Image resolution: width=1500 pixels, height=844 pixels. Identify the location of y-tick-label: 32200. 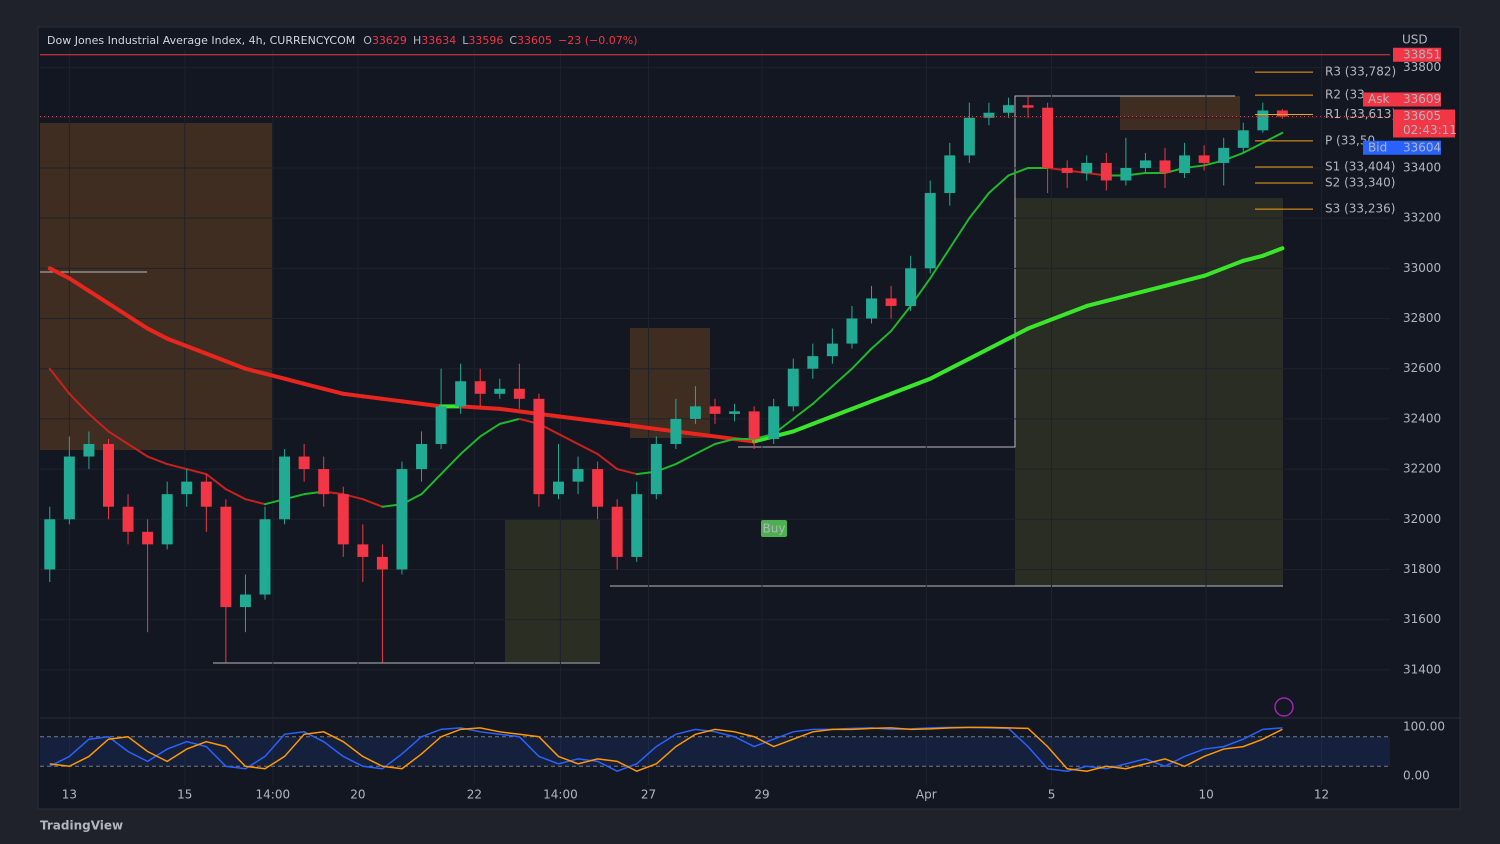
(1422, 469).